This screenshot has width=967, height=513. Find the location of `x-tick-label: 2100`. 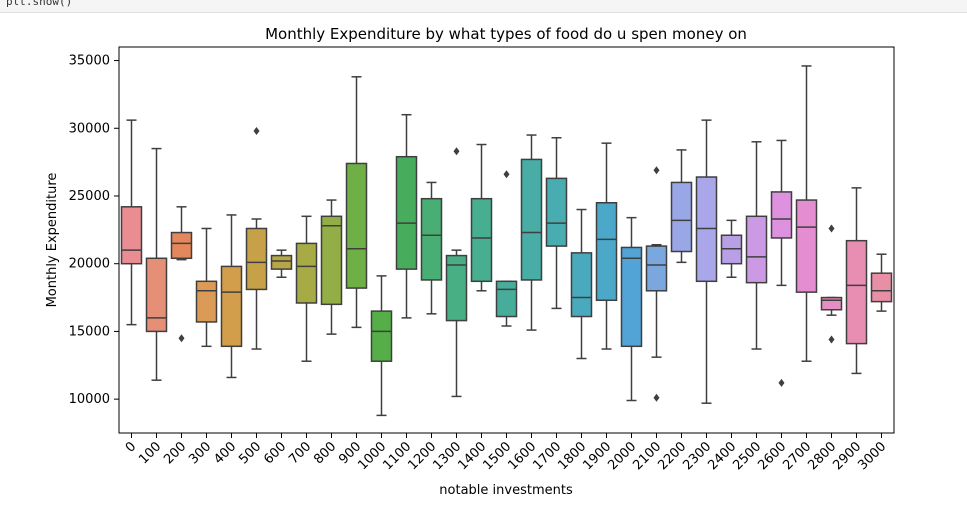

x-tick-label: 2100 is located at coordinates (647, 456).